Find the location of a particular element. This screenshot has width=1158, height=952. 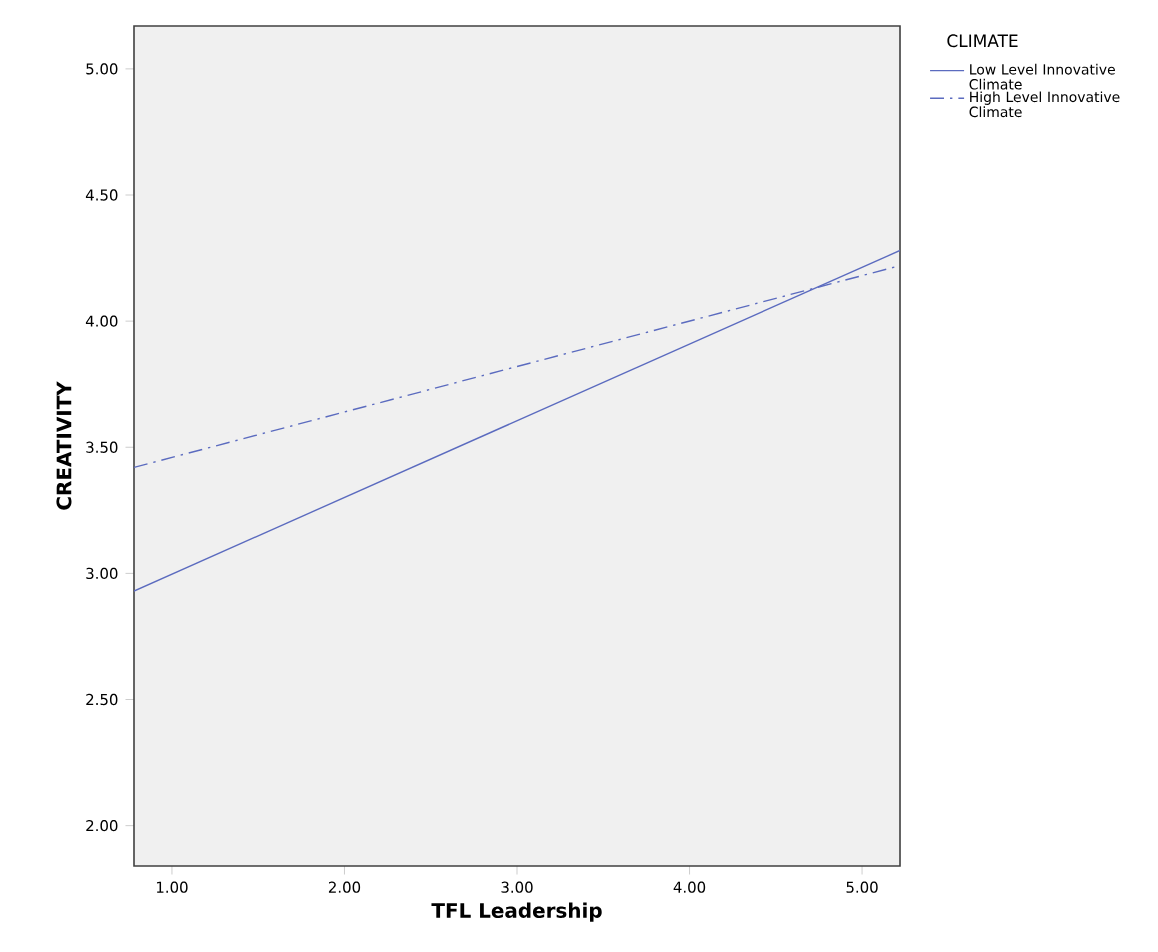

y-axis-title: CREATIVITY is located at coordinates (64, 445).